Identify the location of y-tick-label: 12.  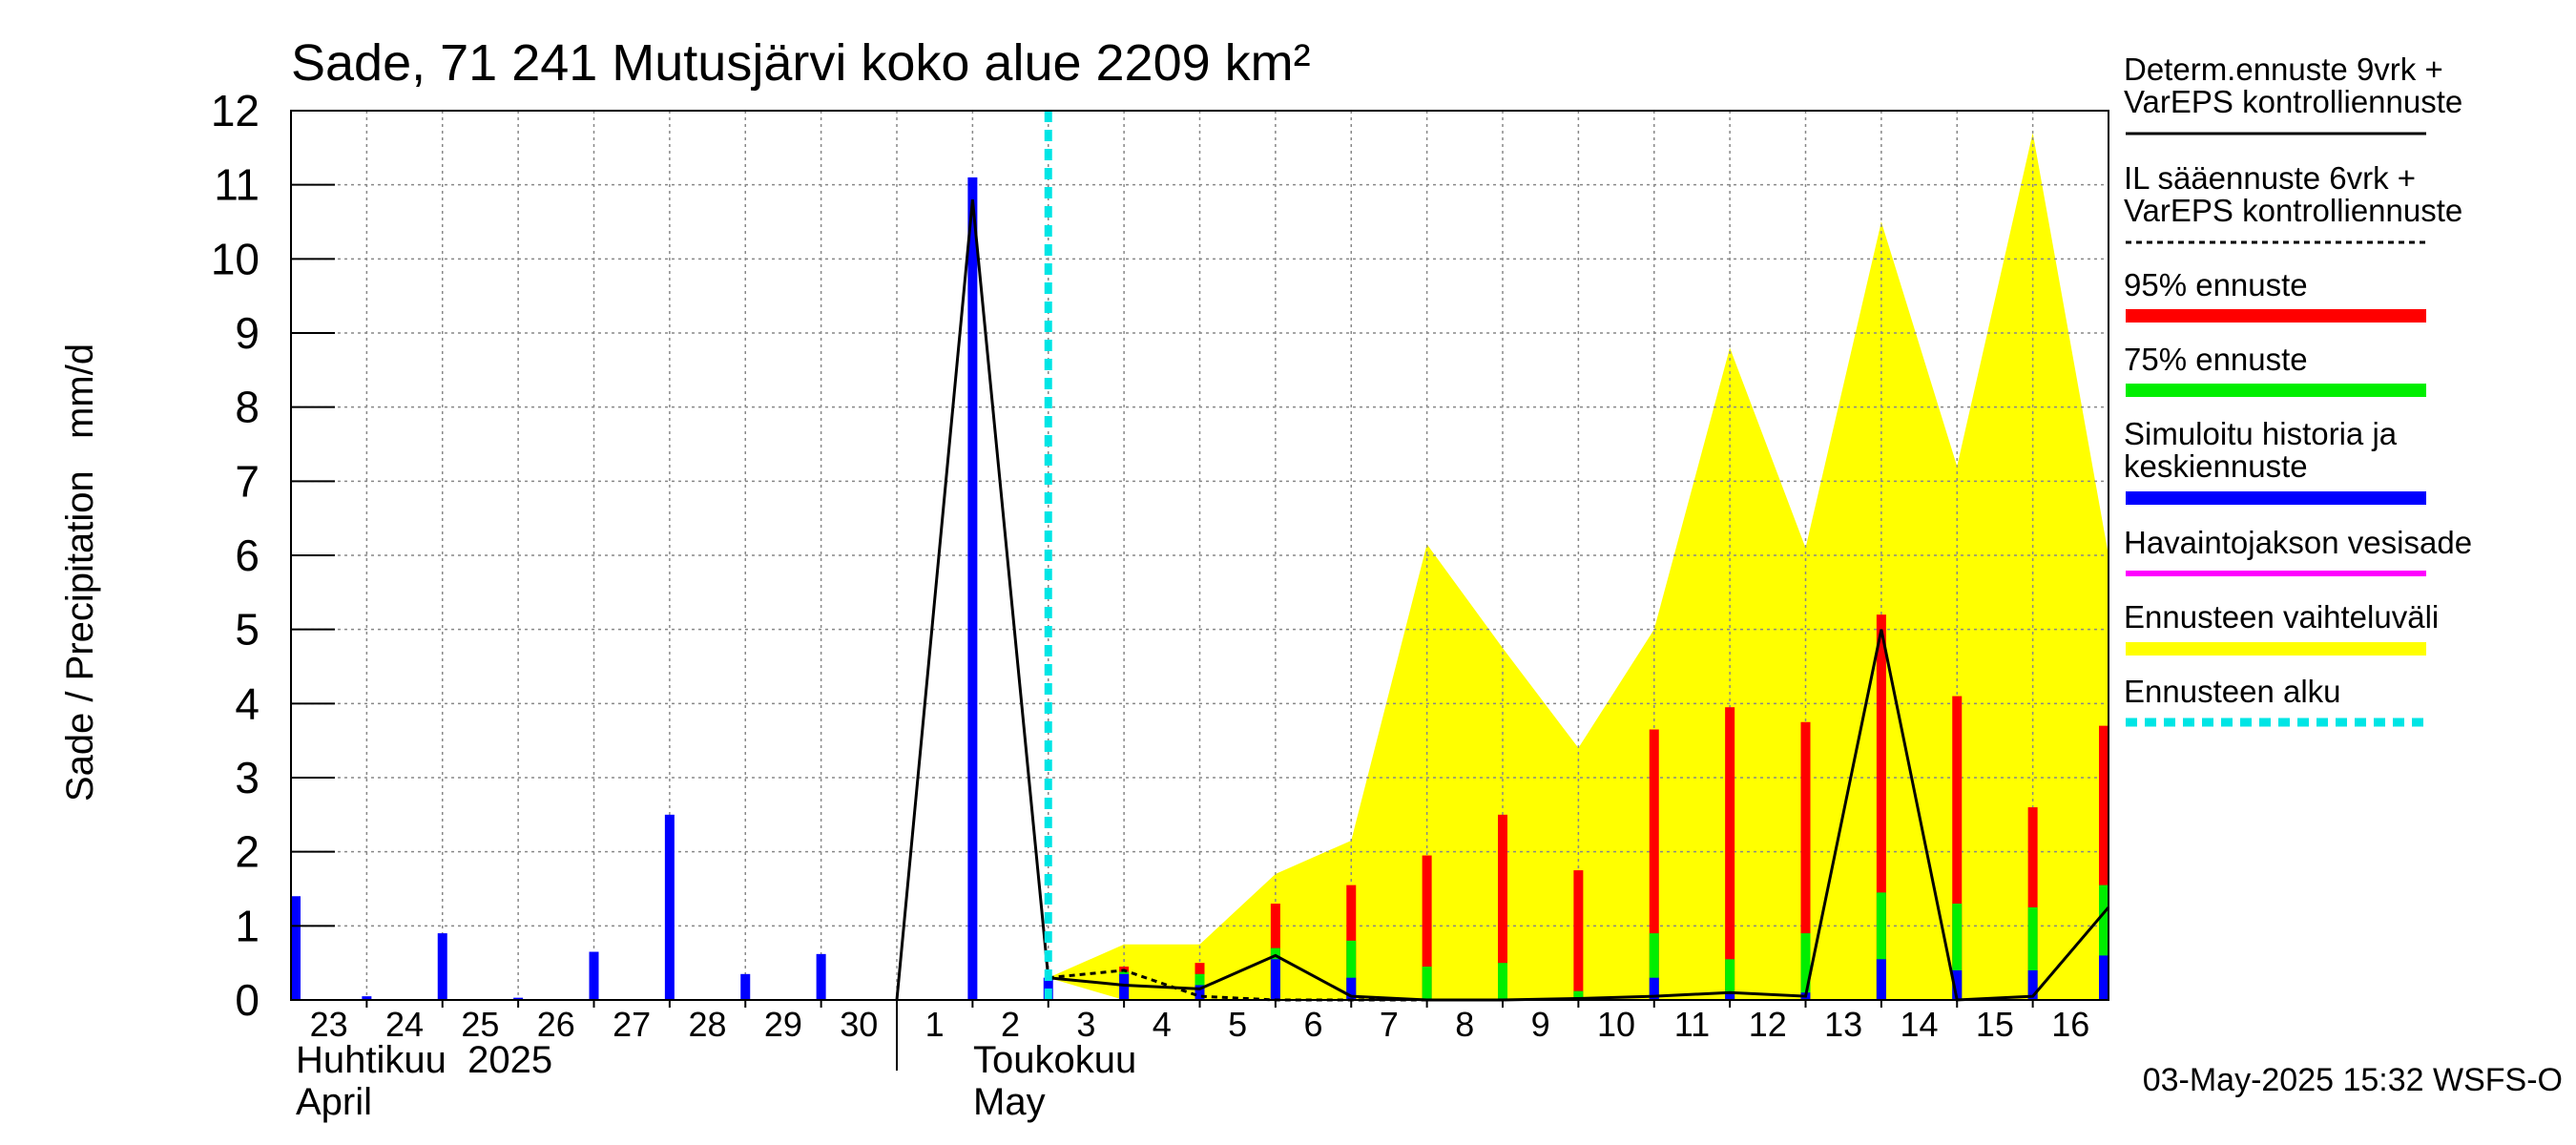
(235, 110).